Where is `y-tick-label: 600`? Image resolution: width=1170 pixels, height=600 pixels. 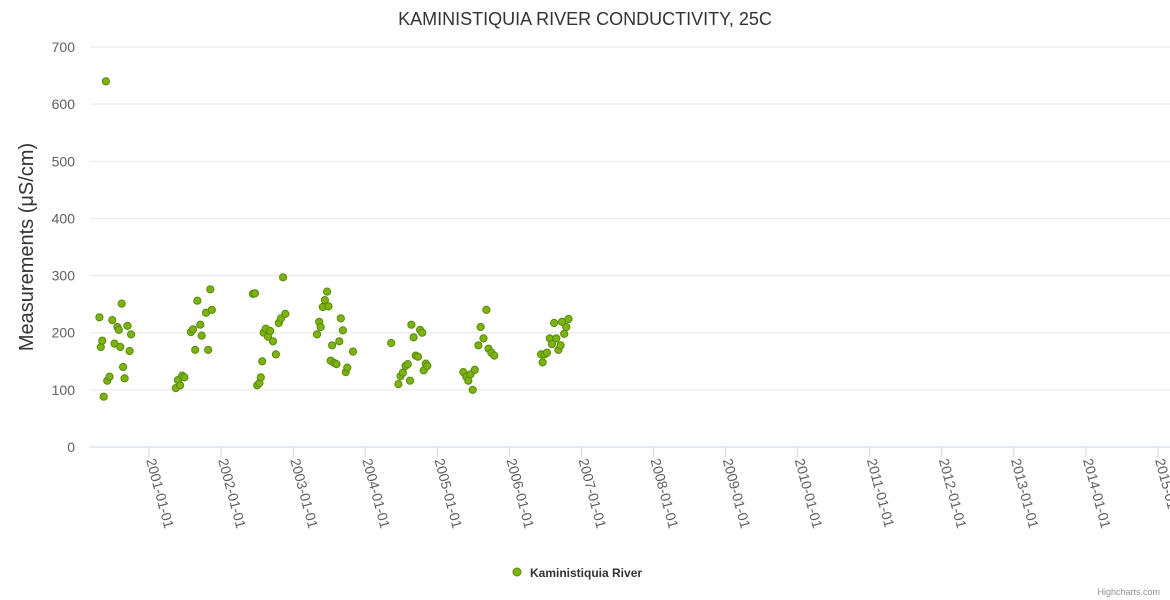
y-tick-label: 600 is located at coordinates (64, 104).